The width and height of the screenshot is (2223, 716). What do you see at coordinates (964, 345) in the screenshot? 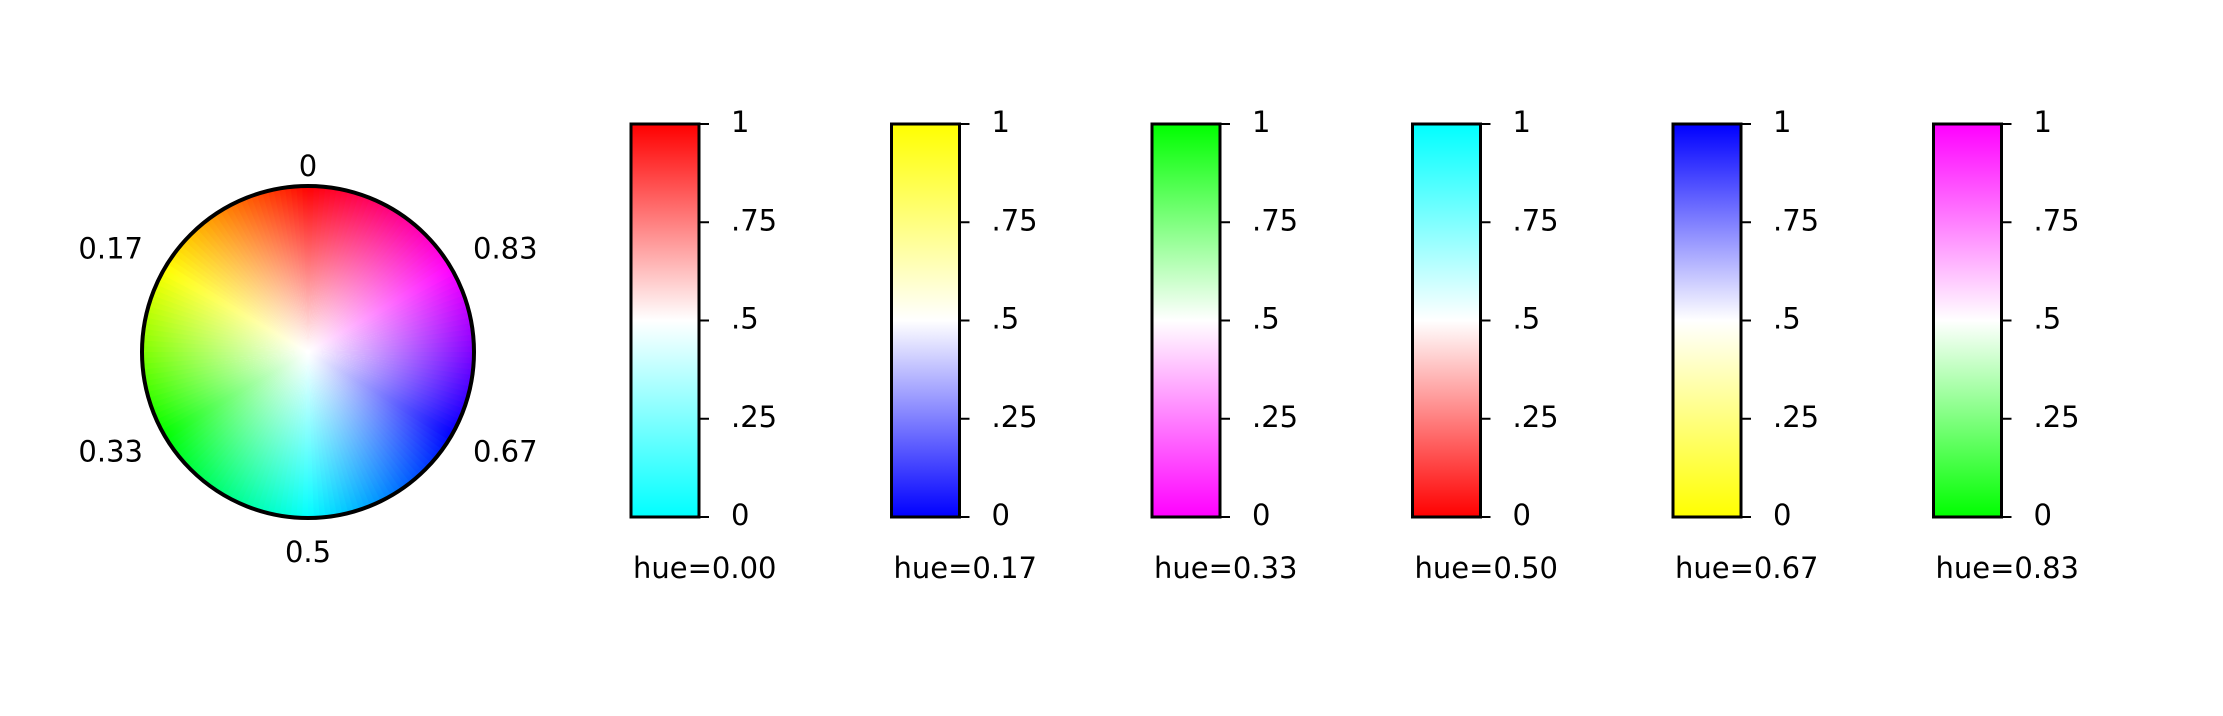
I see `colorbar-1: 0 .25 .5 .75 1 hue=0.17` at bounding box center [964, 345].